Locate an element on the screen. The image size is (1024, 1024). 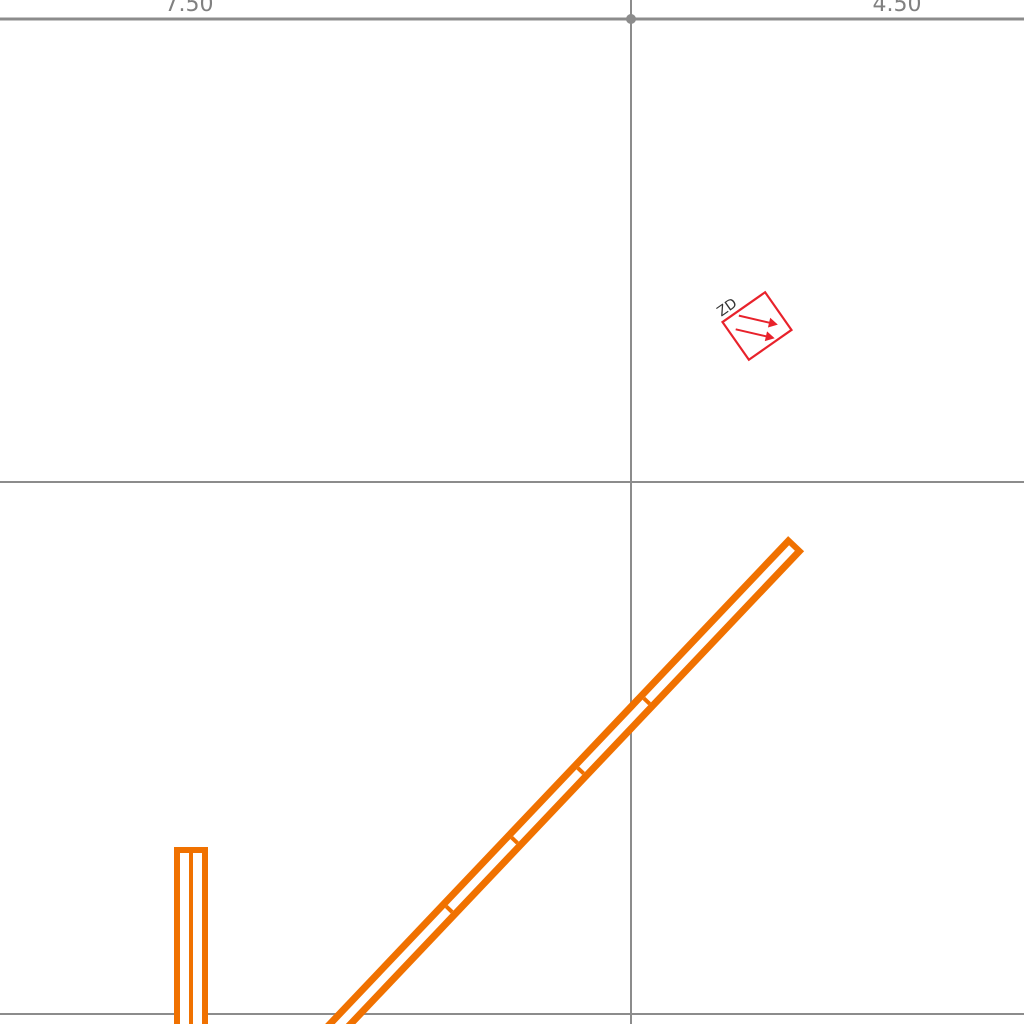
axis-label-right: 4.50 is located at coordinates (897, 8).